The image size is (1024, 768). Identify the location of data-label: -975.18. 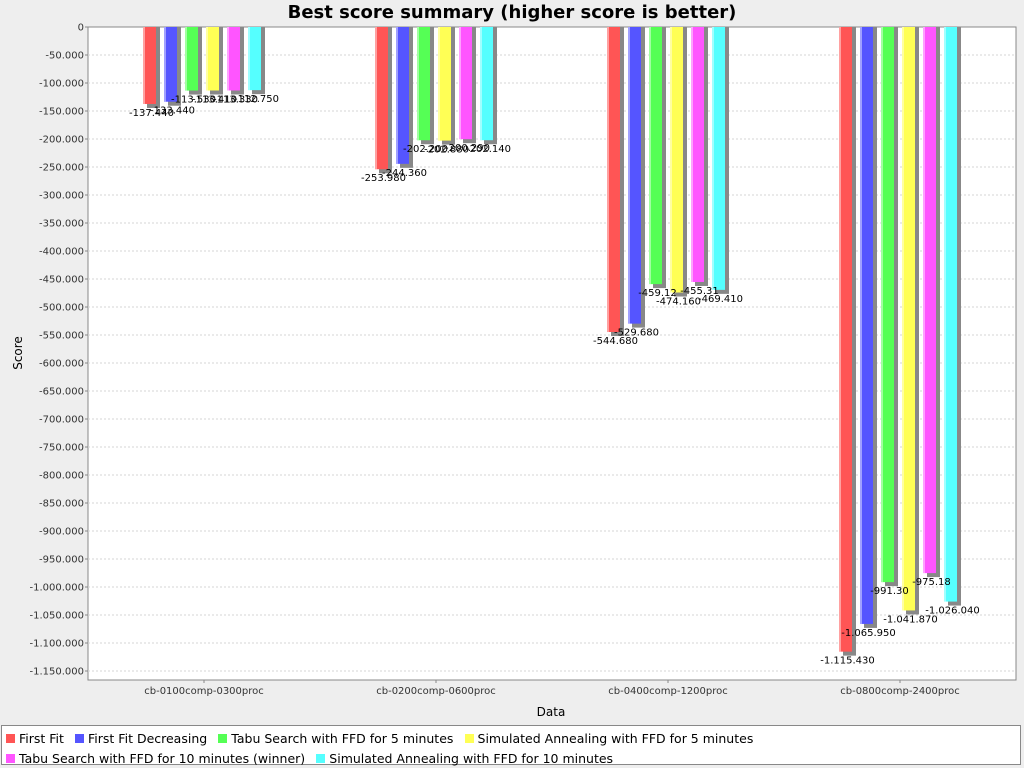
(931, 582).